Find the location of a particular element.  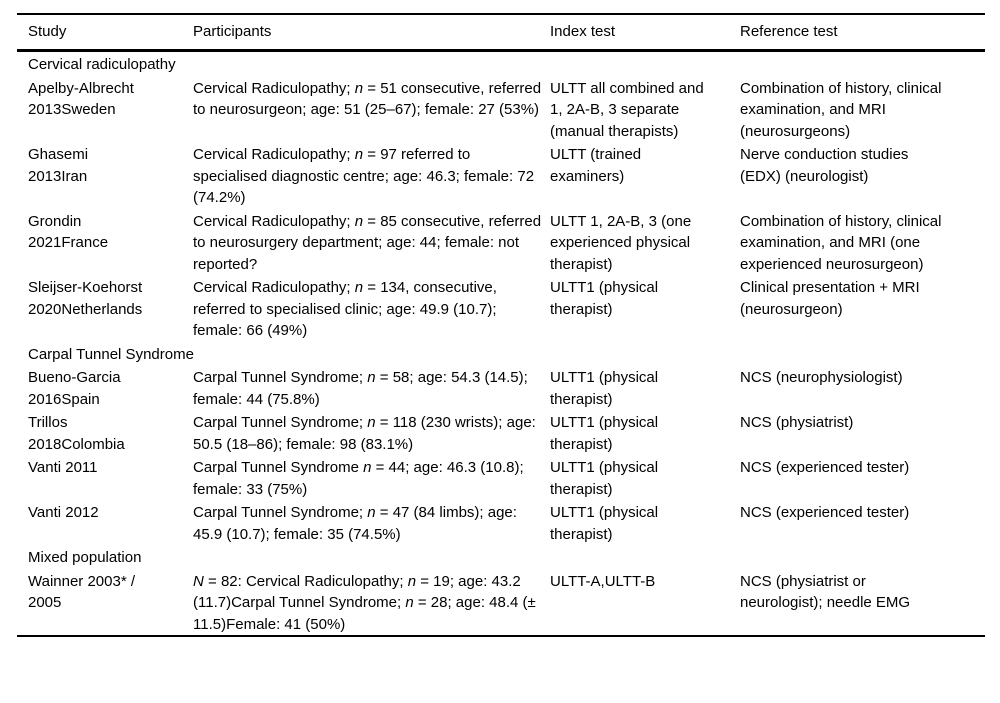

section-label: Mixed population is located at coordinates (85, 557).